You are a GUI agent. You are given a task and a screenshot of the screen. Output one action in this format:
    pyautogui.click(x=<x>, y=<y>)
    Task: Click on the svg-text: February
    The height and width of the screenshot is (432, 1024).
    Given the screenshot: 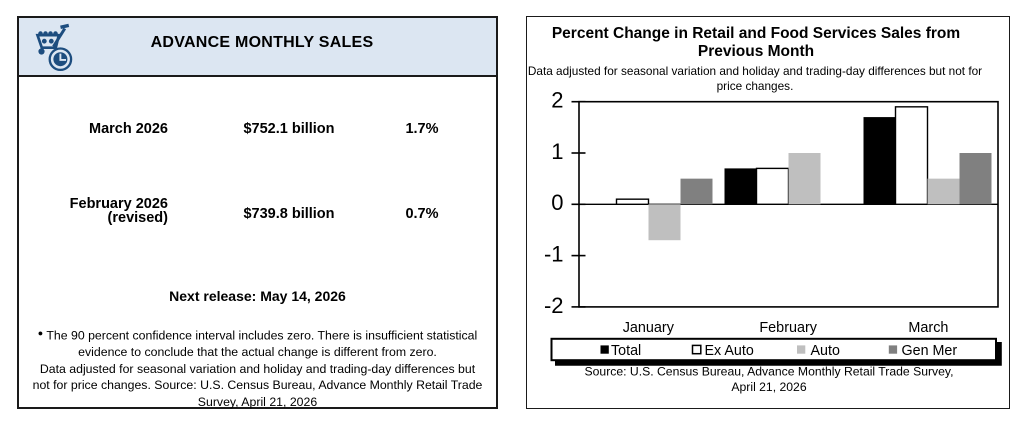 What is the action you would take?
    pyautogui.click(x=788, y=328)
    